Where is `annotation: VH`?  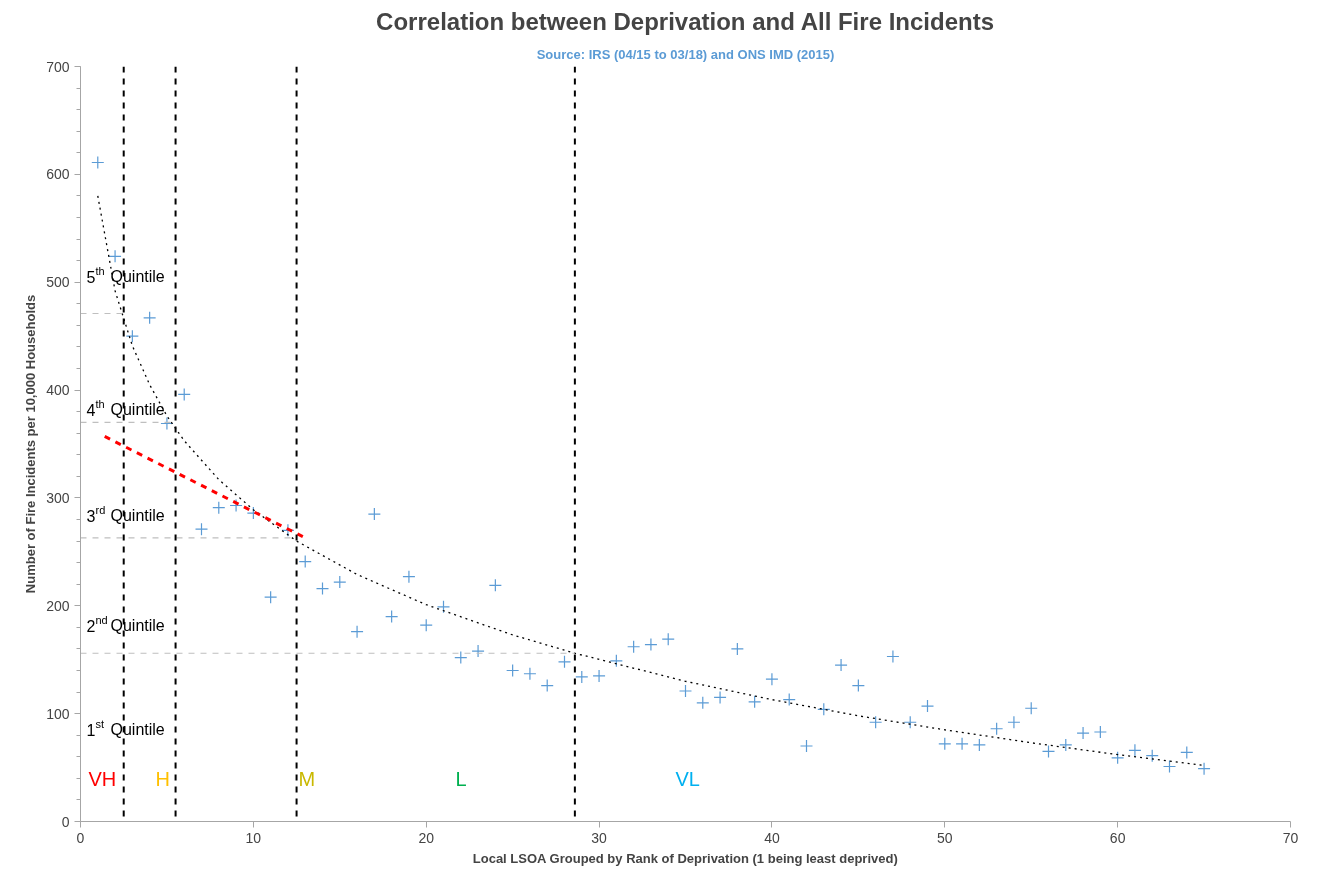 annotation: VH is located at coordinates (102, 778).